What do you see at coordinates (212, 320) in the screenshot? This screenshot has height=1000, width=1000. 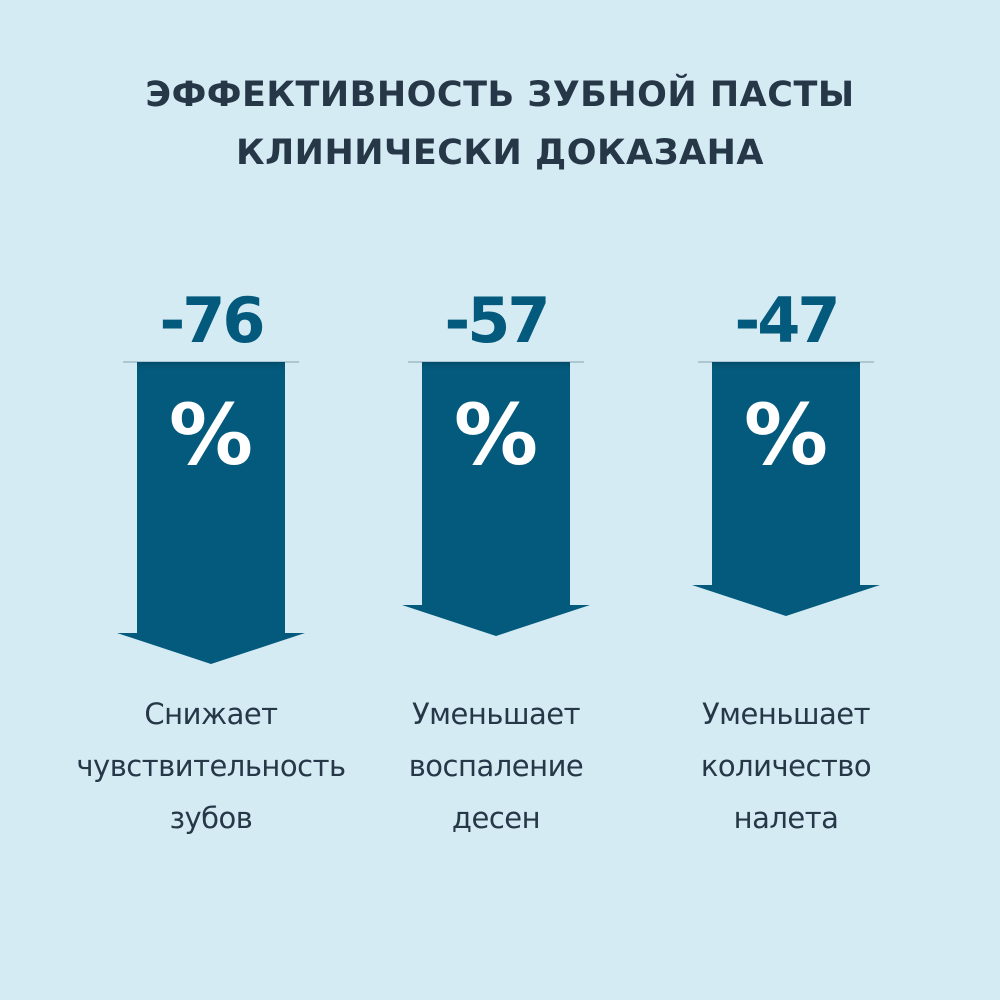 I see `stat-value-1: -76` at bounding box center [212, 320].